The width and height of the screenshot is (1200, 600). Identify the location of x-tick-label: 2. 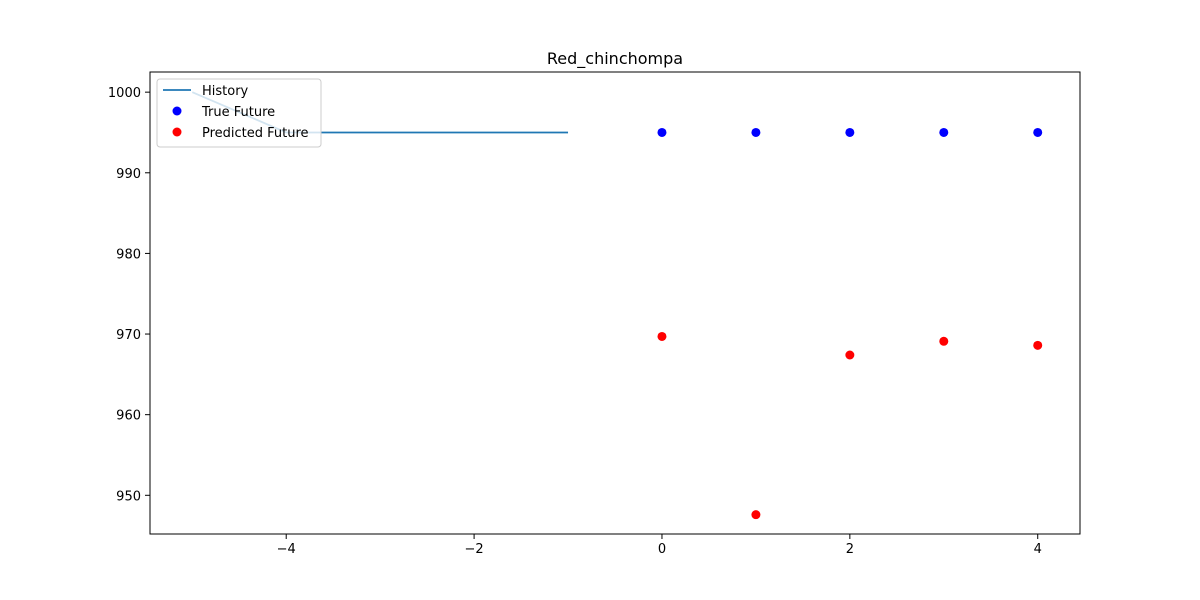
(850, 549).